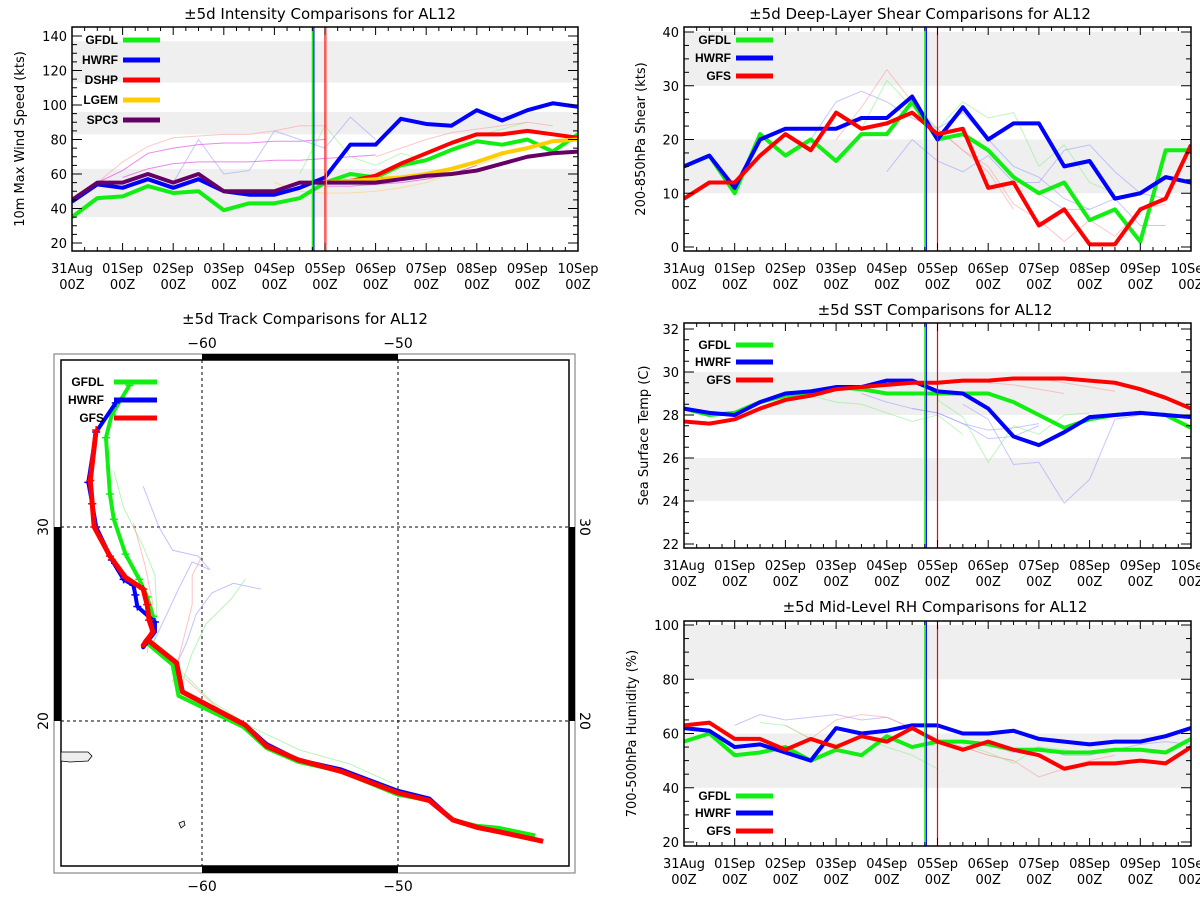 This screenshot has width=1200, height=900. Describe the element at coordinates (426, 269) in the screenshot. I see `x-tick-label: 07Sep` at that location.